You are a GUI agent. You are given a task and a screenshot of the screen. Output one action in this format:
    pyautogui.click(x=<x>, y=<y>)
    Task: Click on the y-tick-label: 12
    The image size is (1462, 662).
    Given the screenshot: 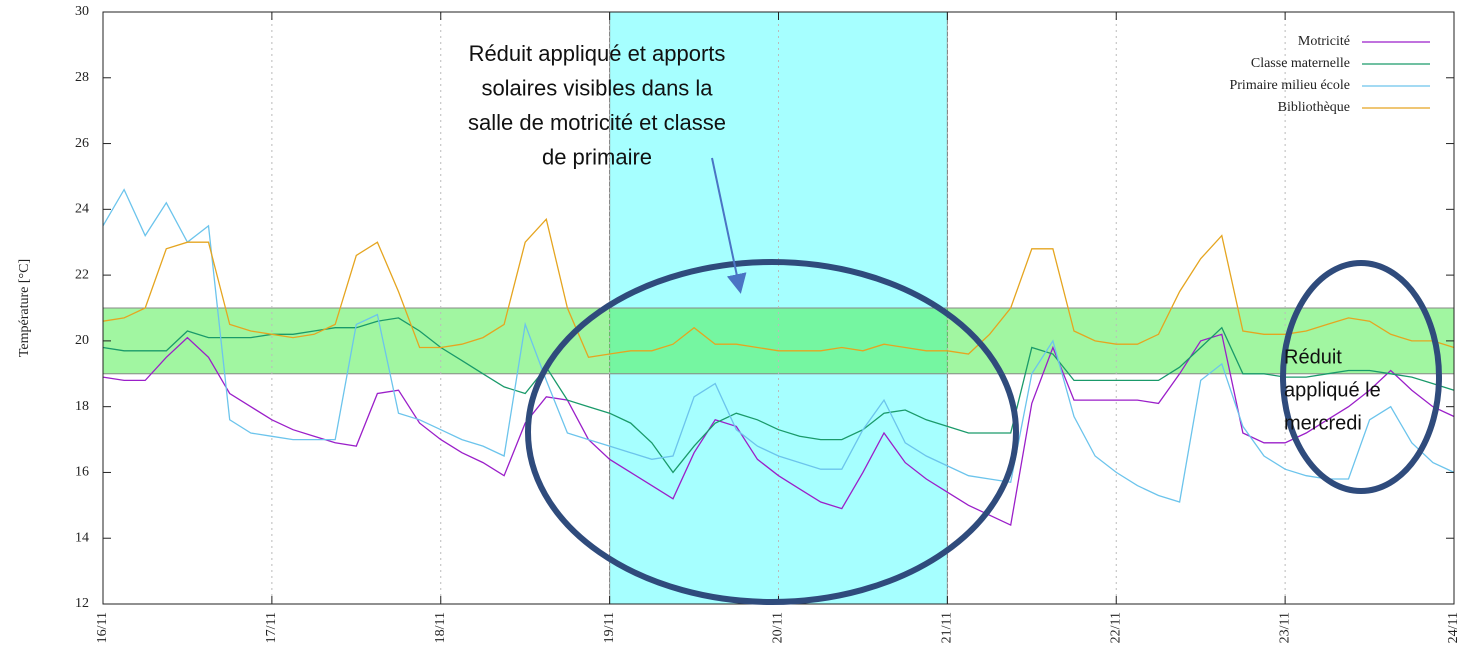 What is the action you would take?
    pyautogui.click(x=82, y=603)
    